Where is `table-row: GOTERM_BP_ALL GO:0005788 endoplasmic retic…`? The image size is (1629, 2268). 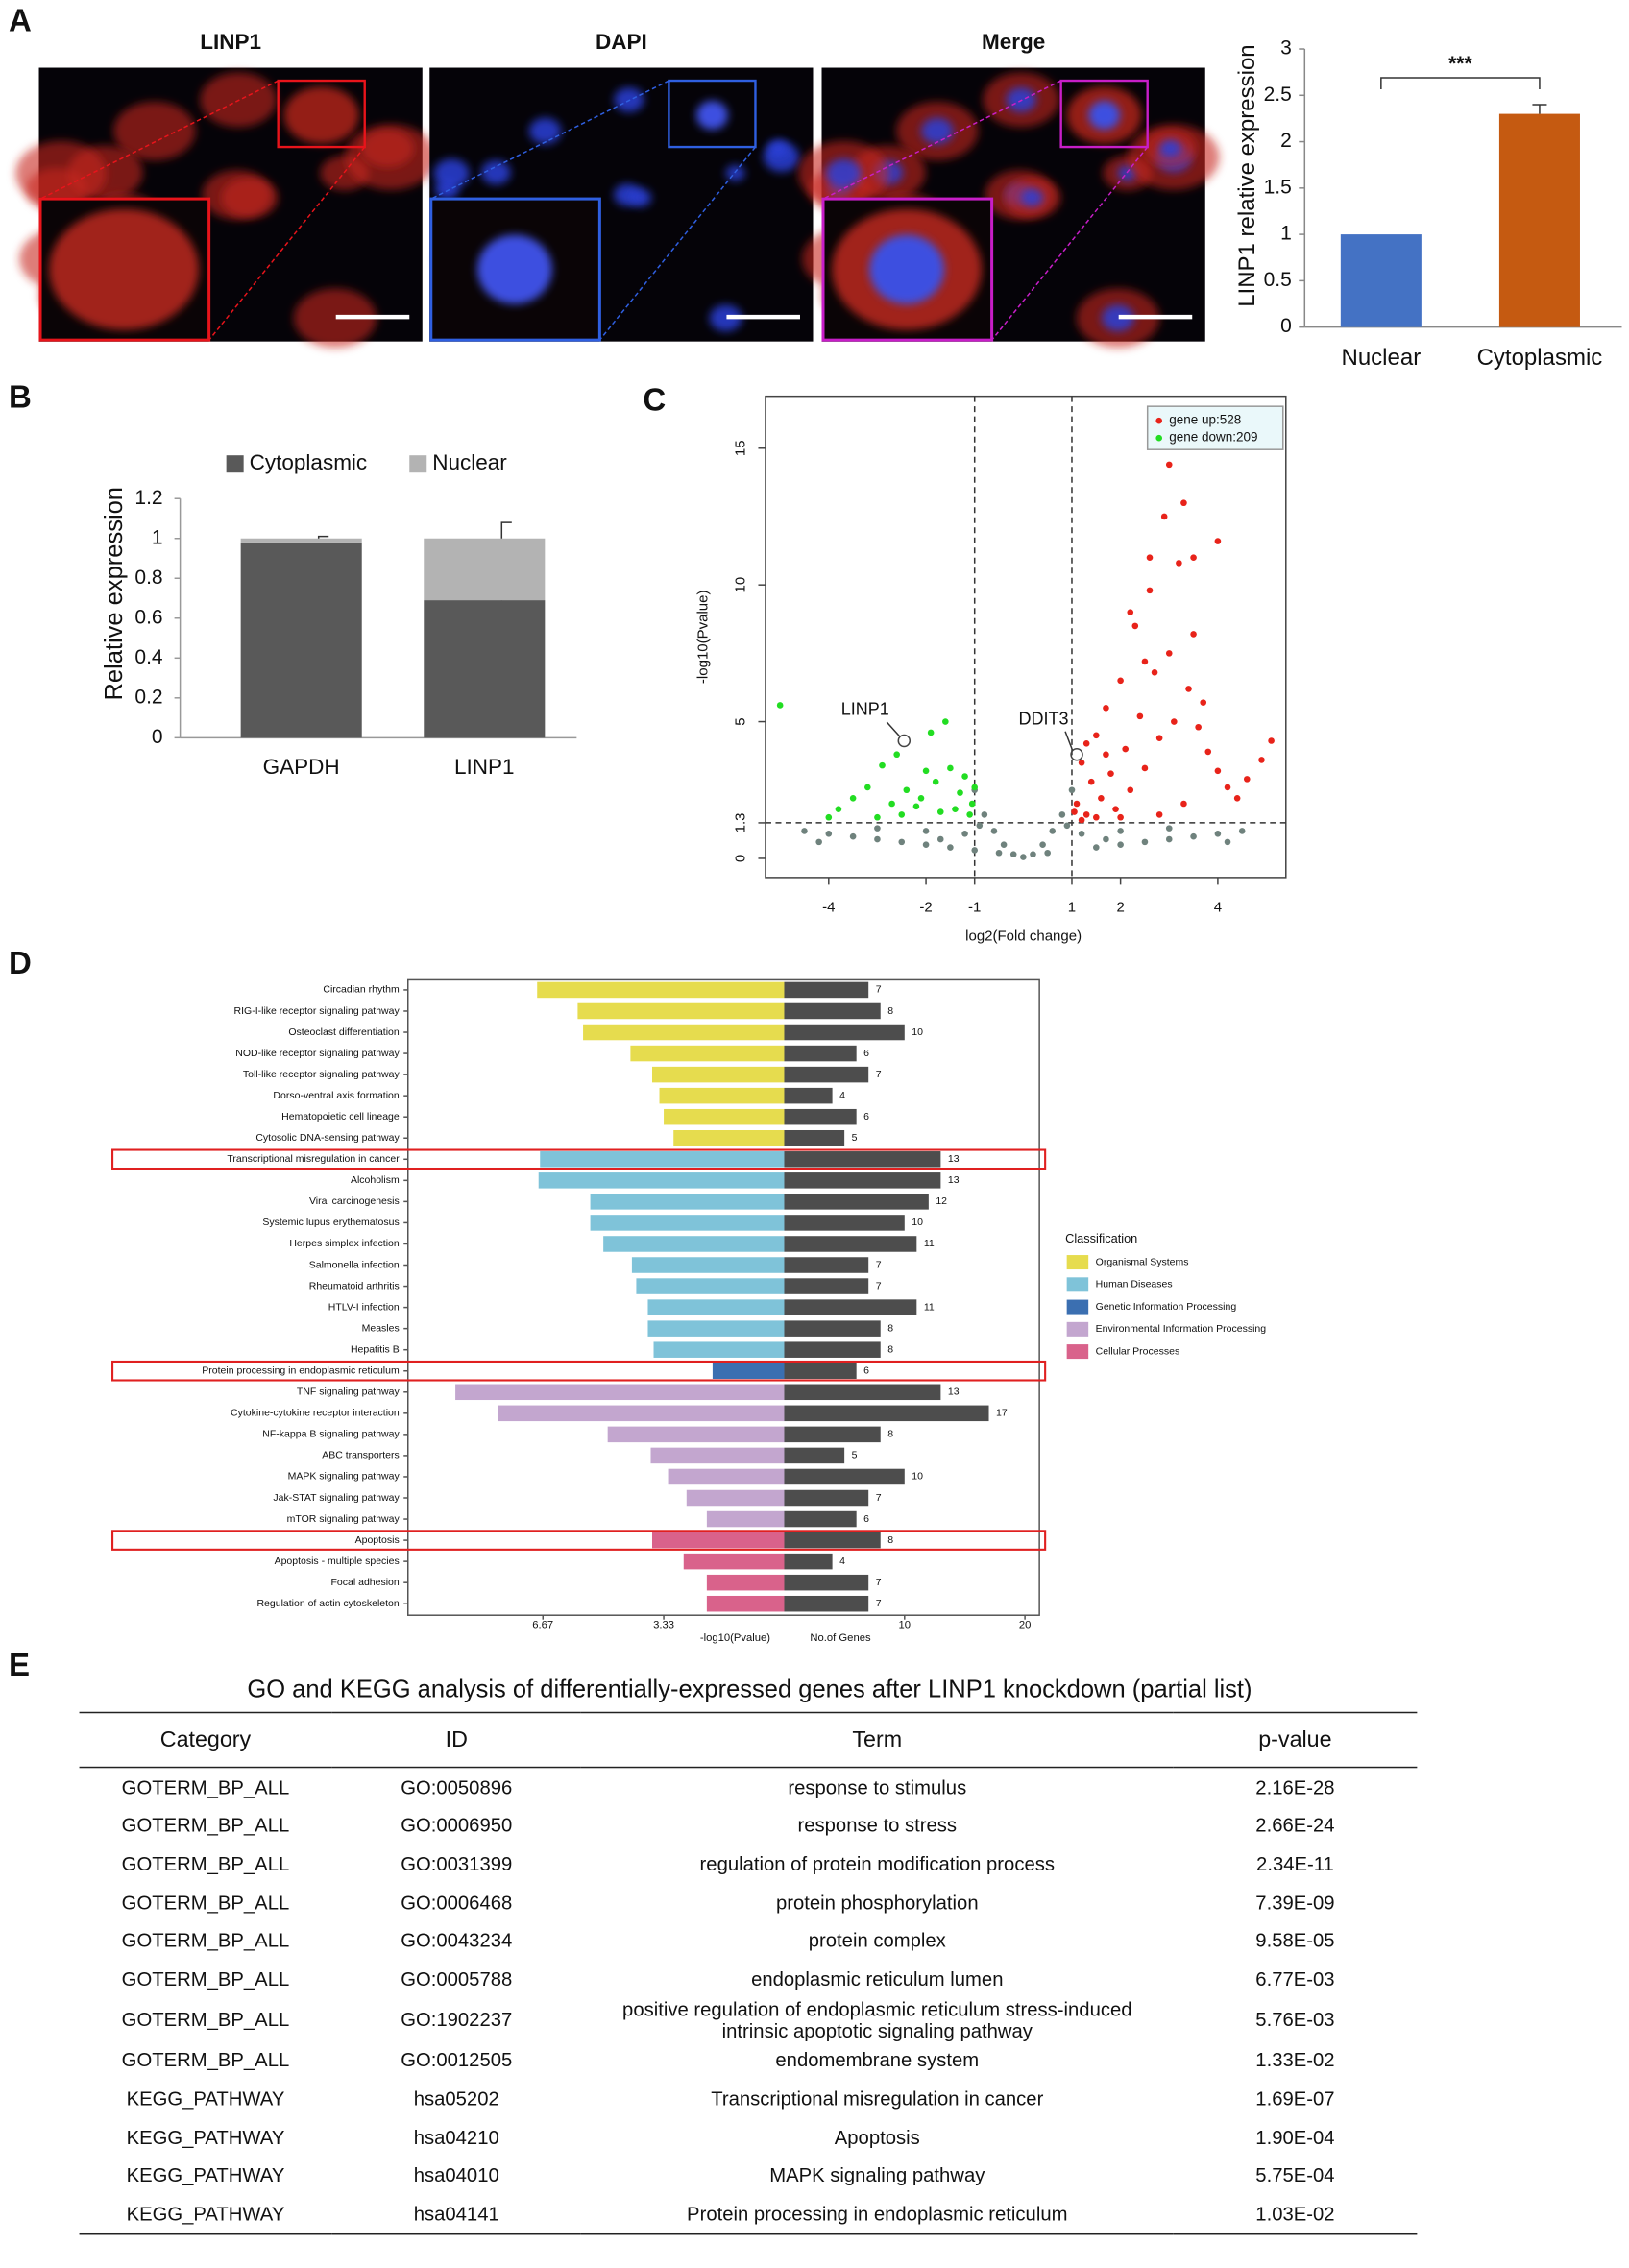 table-row: GOTERM_BP_ALL GO:0005788 endoplasmic retic… is located at coordinates (749, 1979).